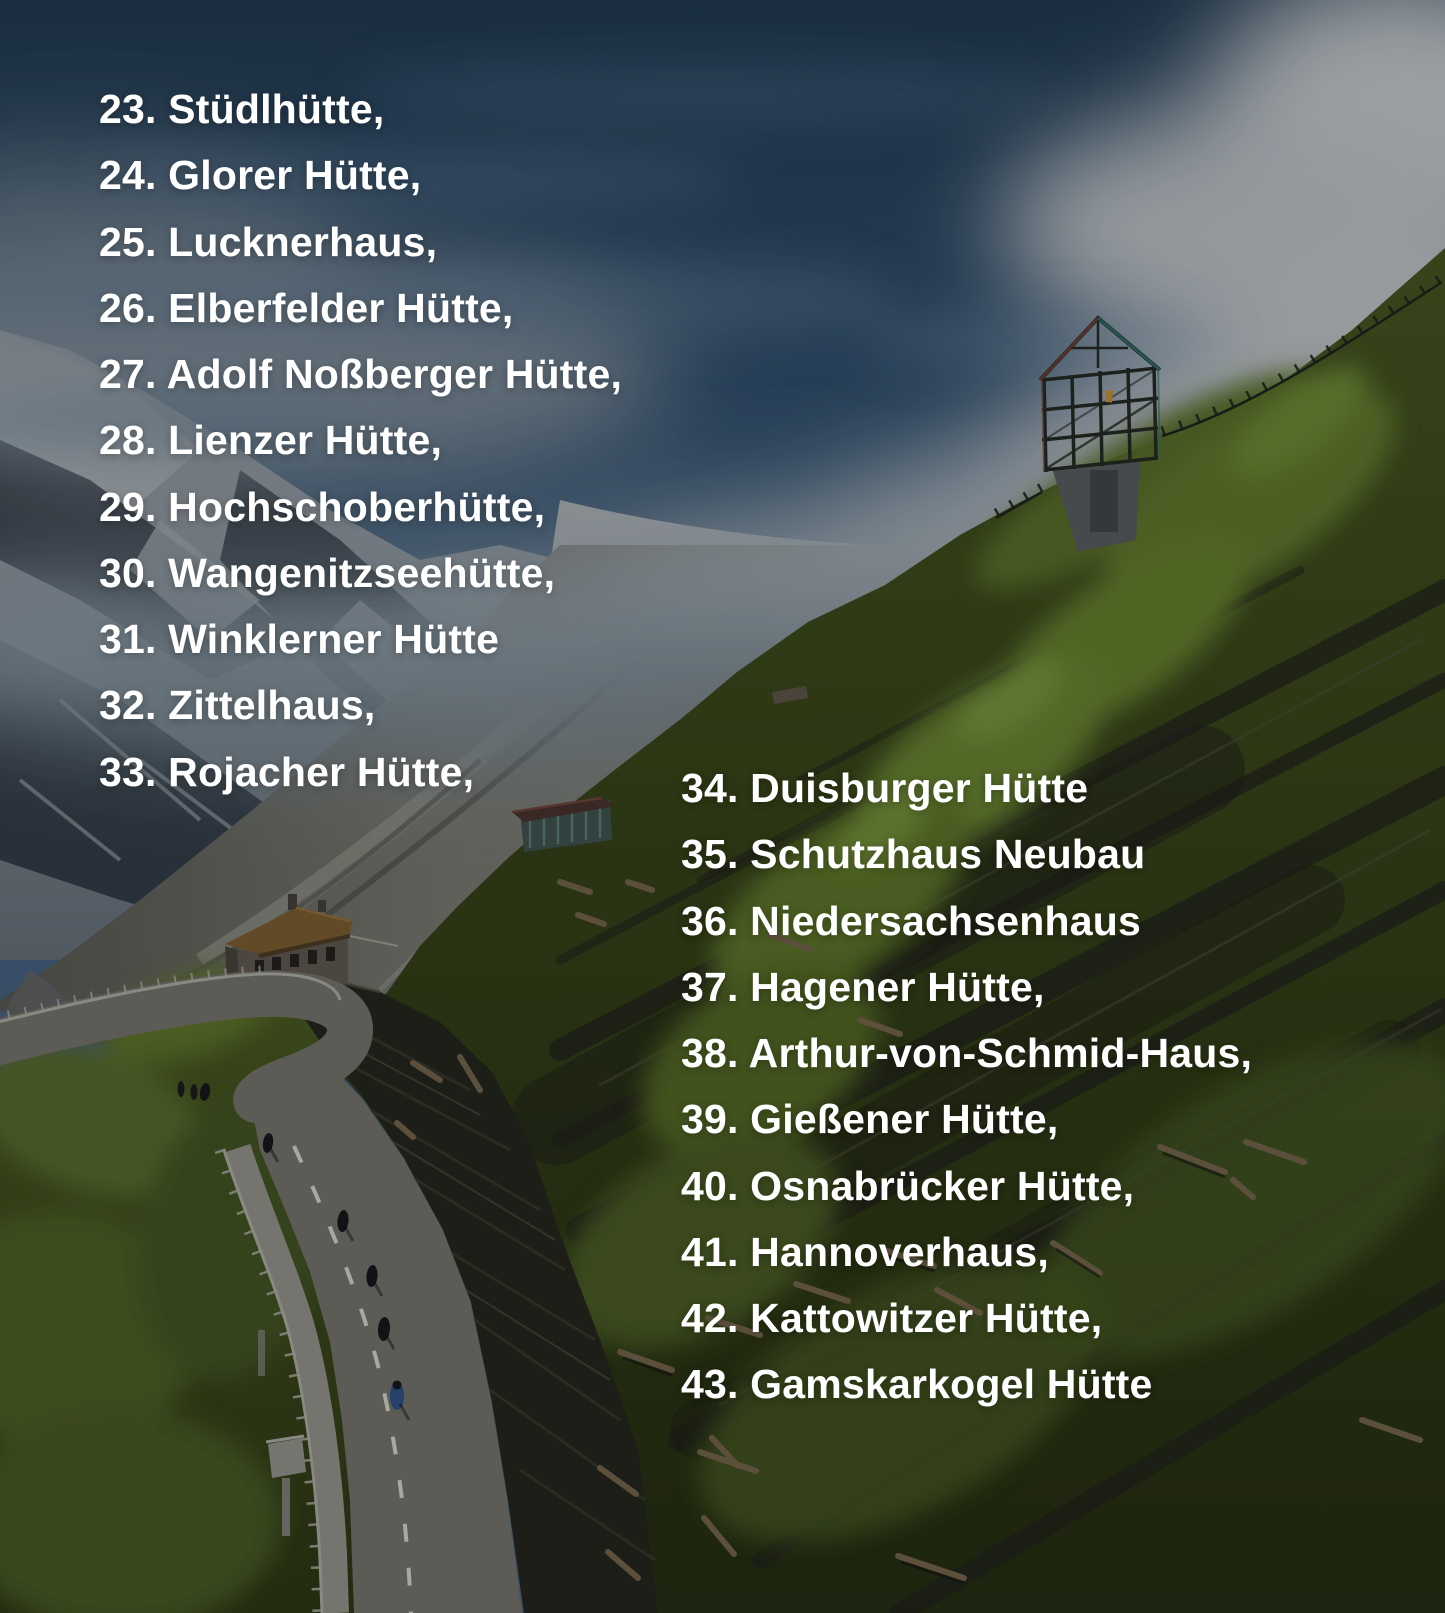 The height and width of the screenshot is (1613, 1445). I want to click on hut-list-item: 37. Hagener Hütte,, so click(863, 986).